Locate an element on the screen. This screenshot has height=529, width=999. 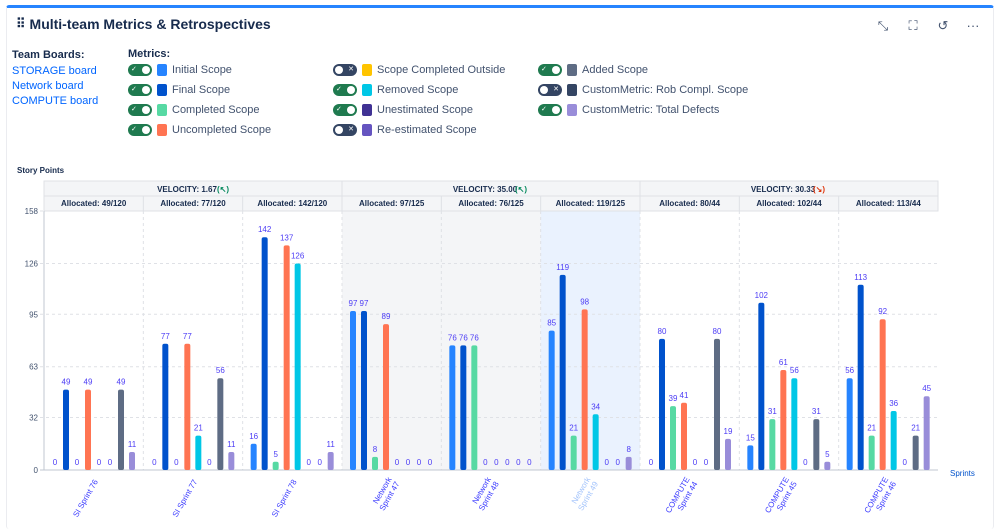
metric-toggle: ✓ Initial Scope is located at coordinates (180, 70).